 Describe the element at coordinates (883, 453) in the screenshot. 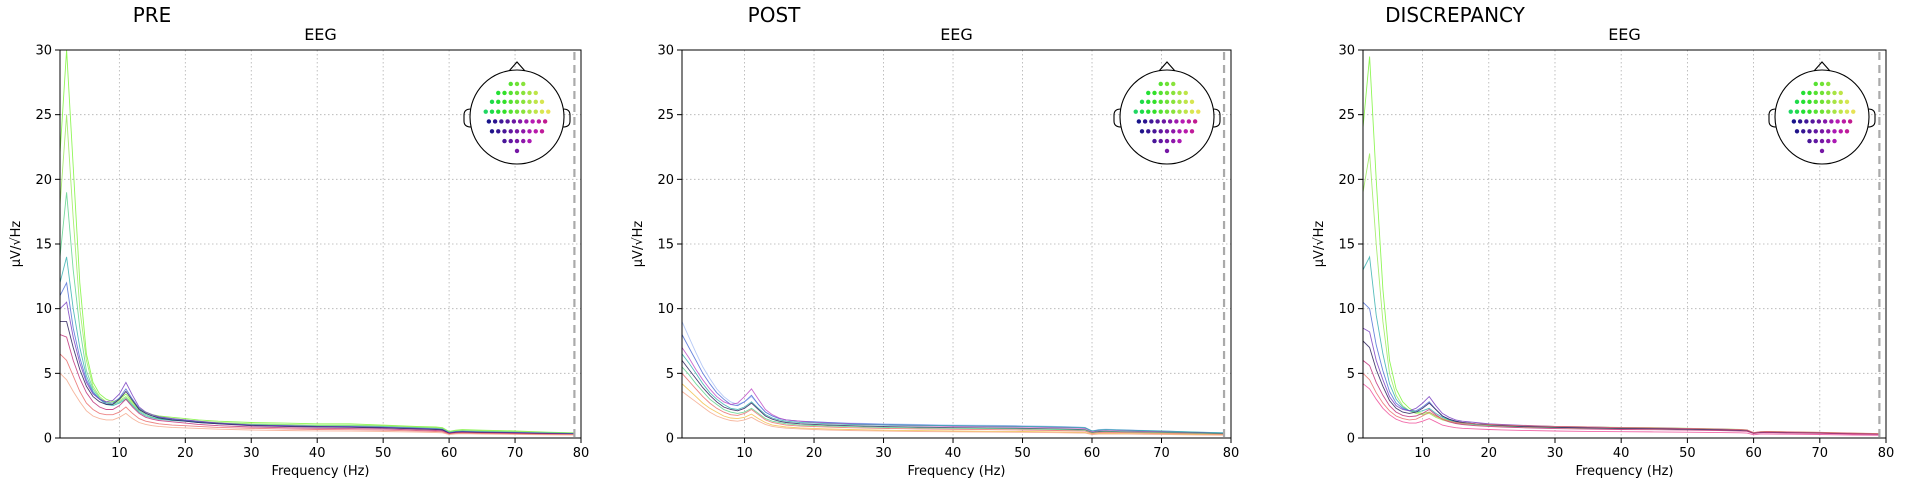

I see `x-tick-label: 30` at that location.